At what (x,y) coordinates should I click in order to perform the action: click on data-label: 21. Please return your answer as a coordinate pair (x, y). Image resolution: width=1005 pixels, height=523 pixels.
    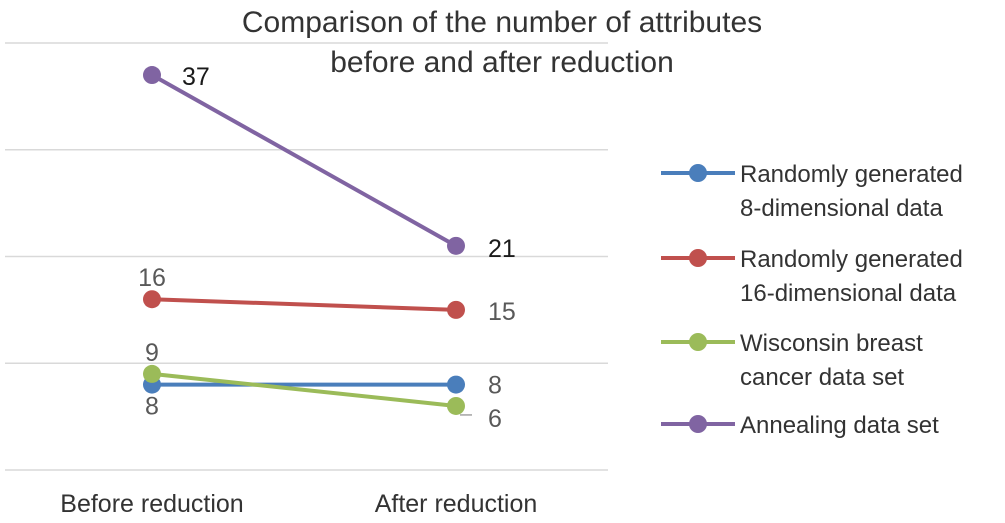
    Looking at the image, I should click on (502, 249).